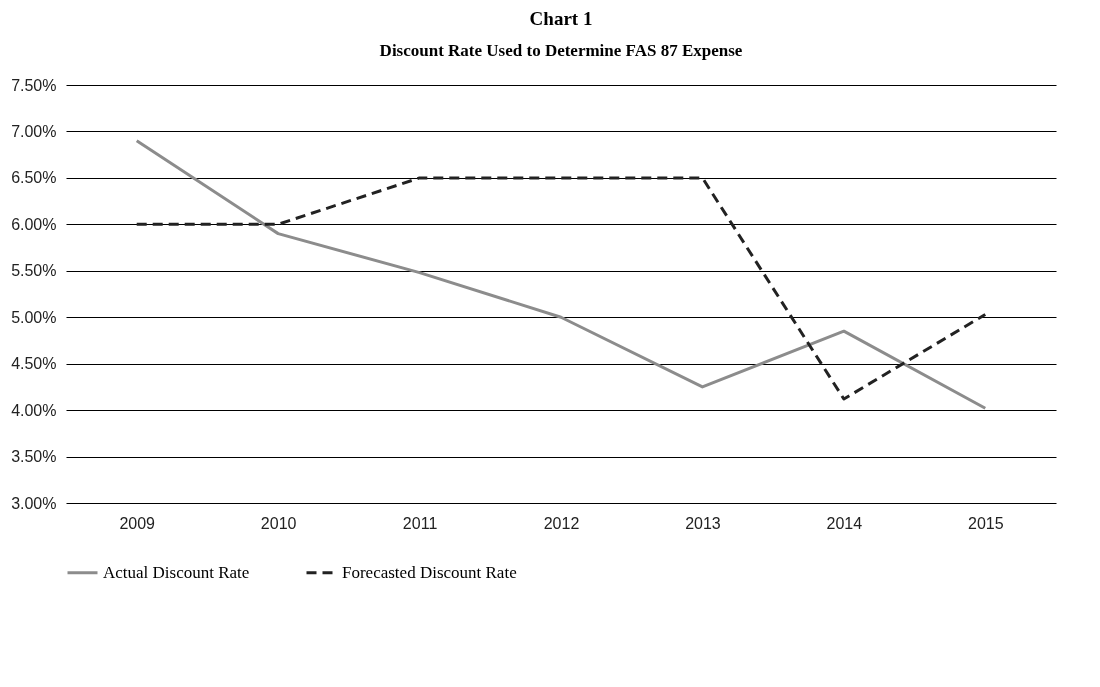 This screenshot has height=687, width=1100. Describe the element at coordinates (985, 523) in the screenshot. I see `x-tick-label: 2015` at that location.